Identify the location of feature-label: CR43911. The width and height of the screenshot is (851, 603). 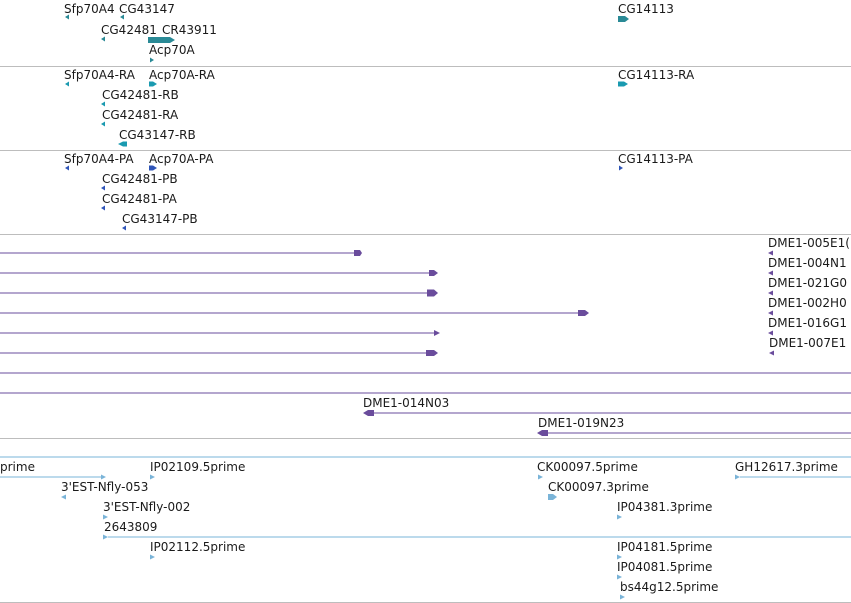
(189, 30).